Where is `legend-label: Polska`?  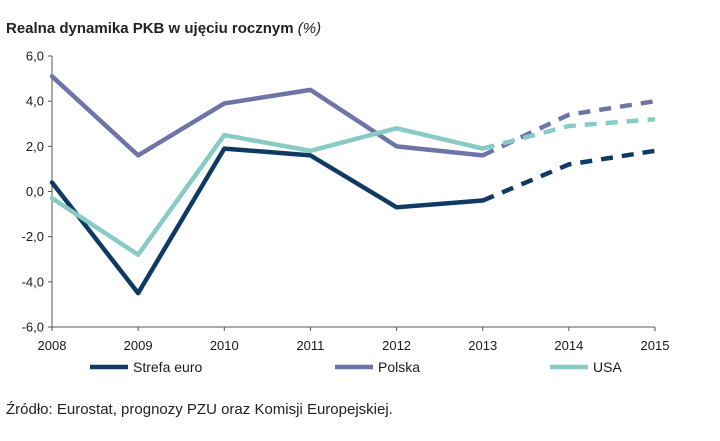 legend-label: Polska is located at coordinates (399, 367).